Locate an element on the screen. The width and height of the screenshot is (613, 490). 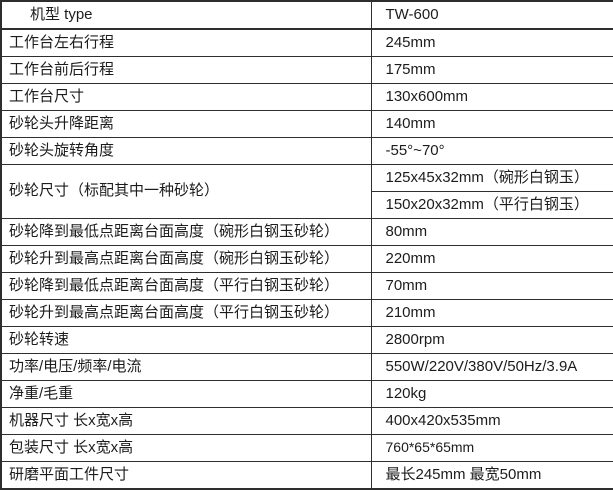
table-row-merged: 砂轮尺寸（标配其中一种砂轮） 125x45x32mm（碗形白钢玉） is located at coordinates (306, 191).